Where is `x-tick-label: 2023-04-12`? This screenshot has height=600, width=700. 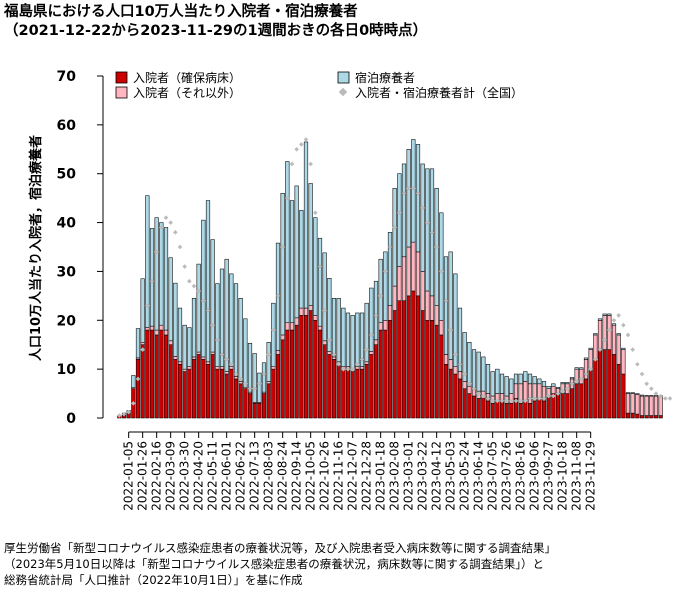
x-tick-label: 2023-04-12 is located at coordinates (437, 476).